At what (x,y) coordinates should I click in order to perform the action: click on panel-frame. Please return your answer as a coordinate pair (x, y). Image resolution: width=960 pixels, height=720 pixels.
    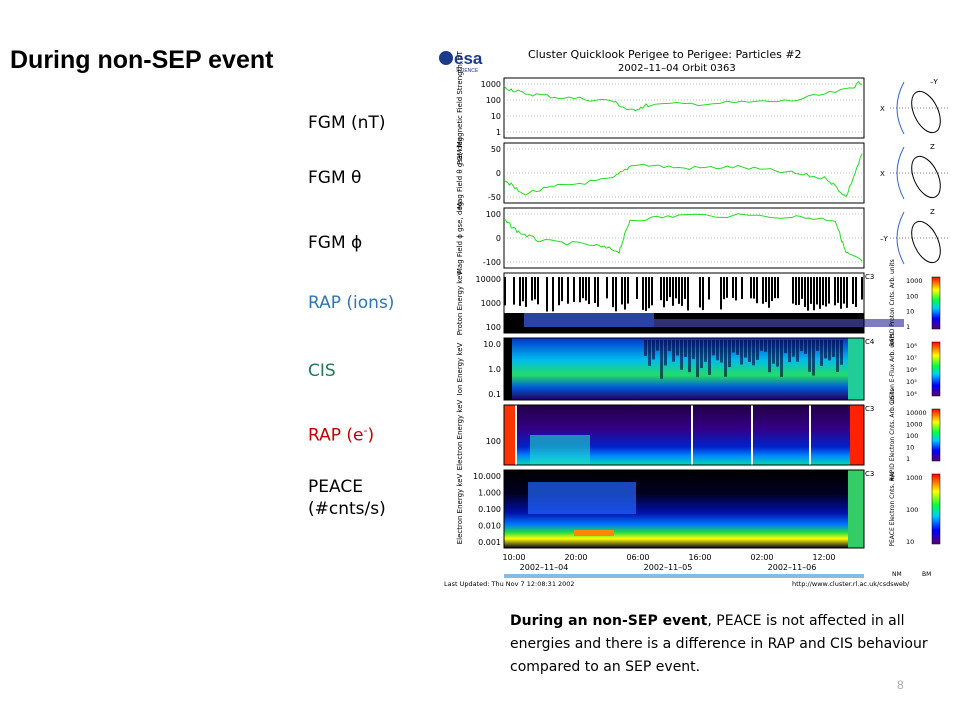
    Looking at the image, I should click on (684, 369).